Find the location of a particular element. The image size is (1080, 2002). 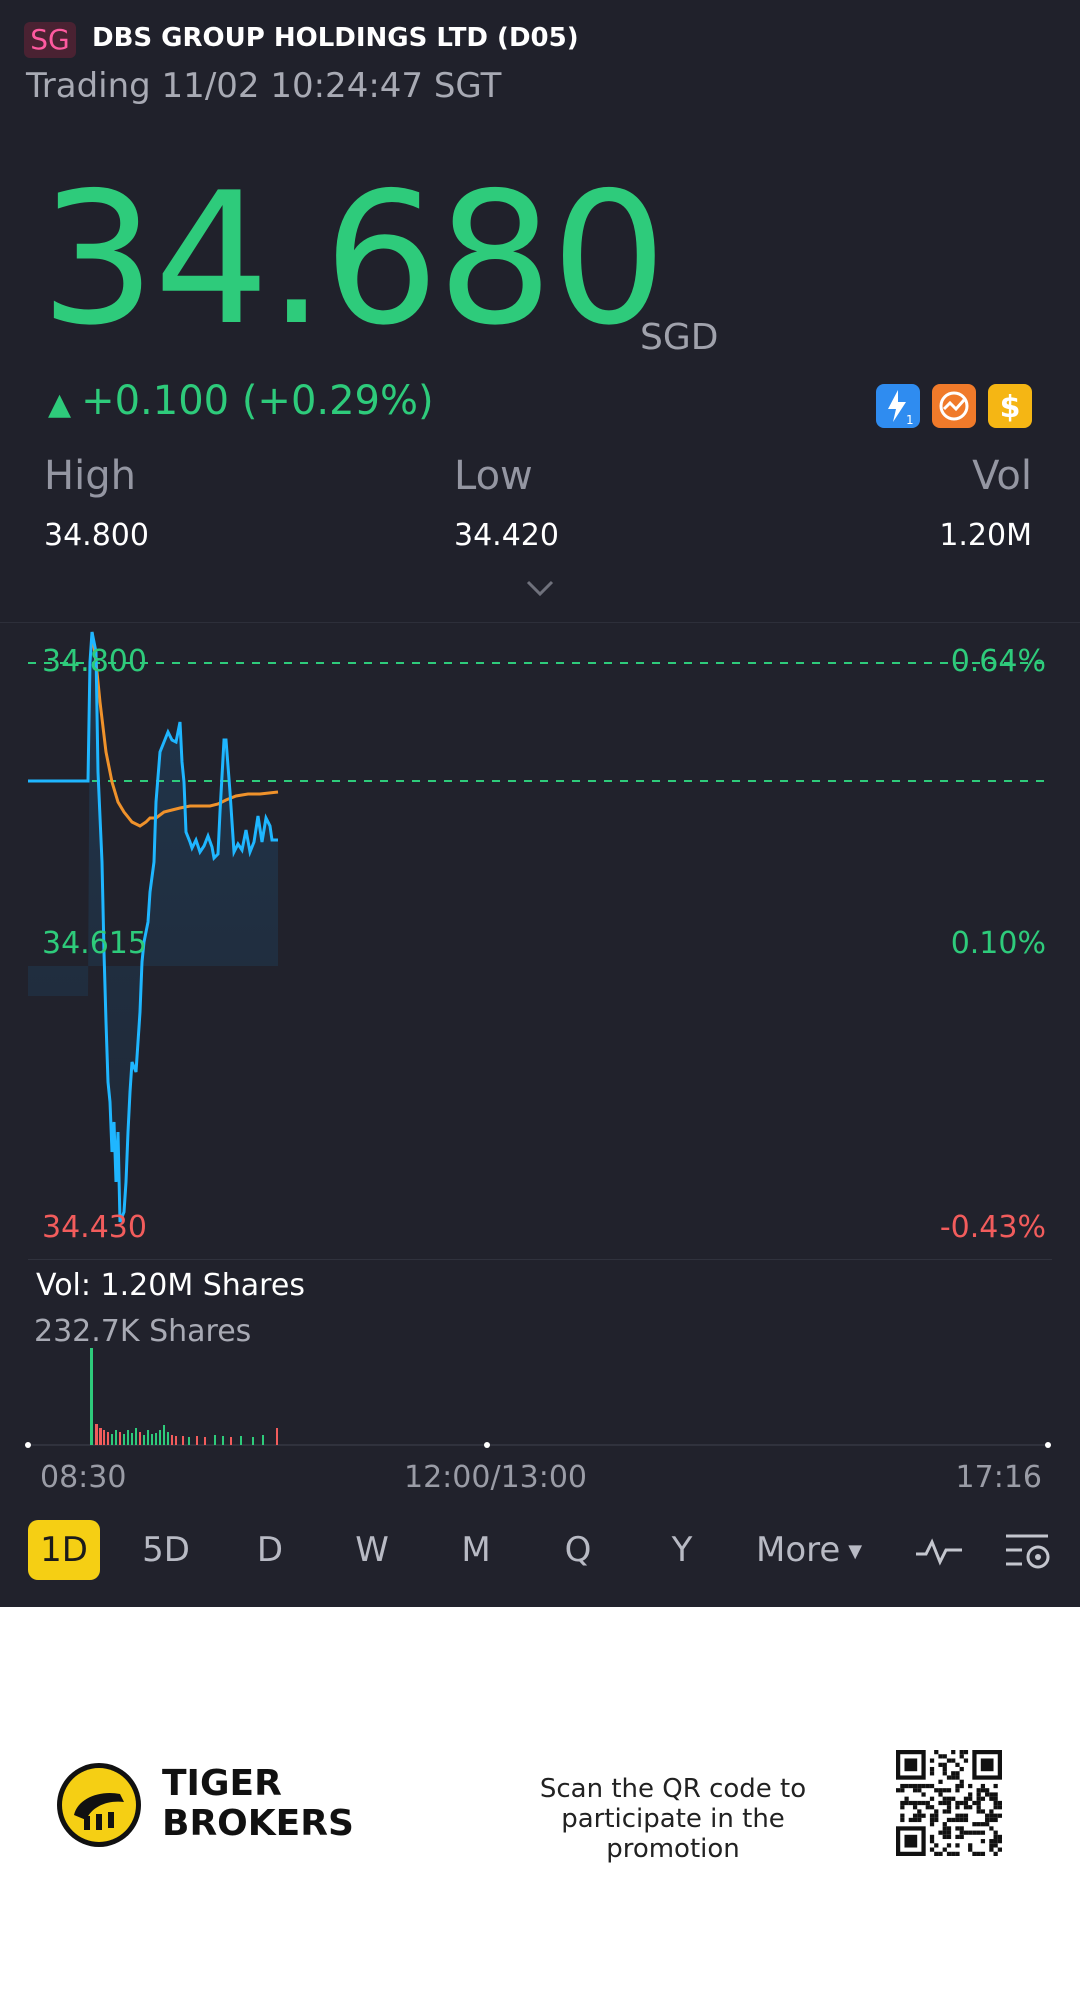

period-more: More ▼ is located at coordinates (811, 1550).